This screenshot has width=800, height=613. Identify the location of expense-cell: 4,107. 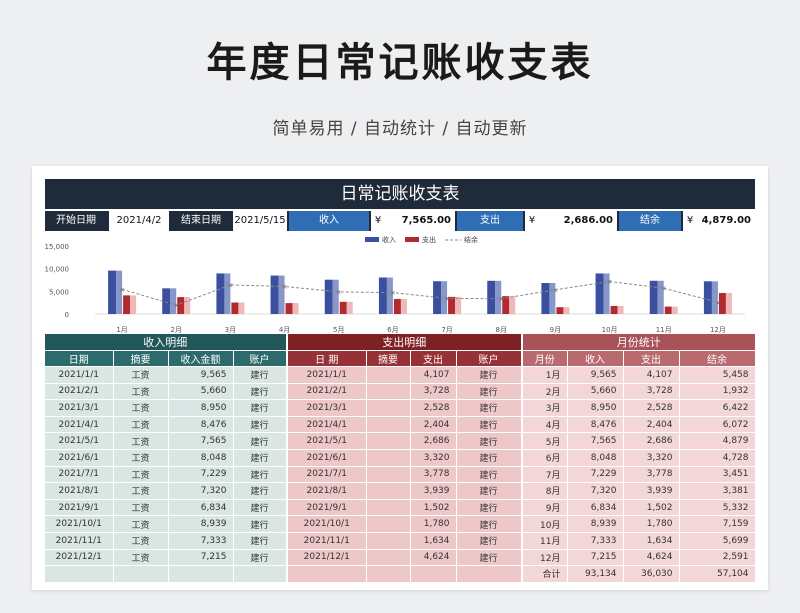
(433, 375).